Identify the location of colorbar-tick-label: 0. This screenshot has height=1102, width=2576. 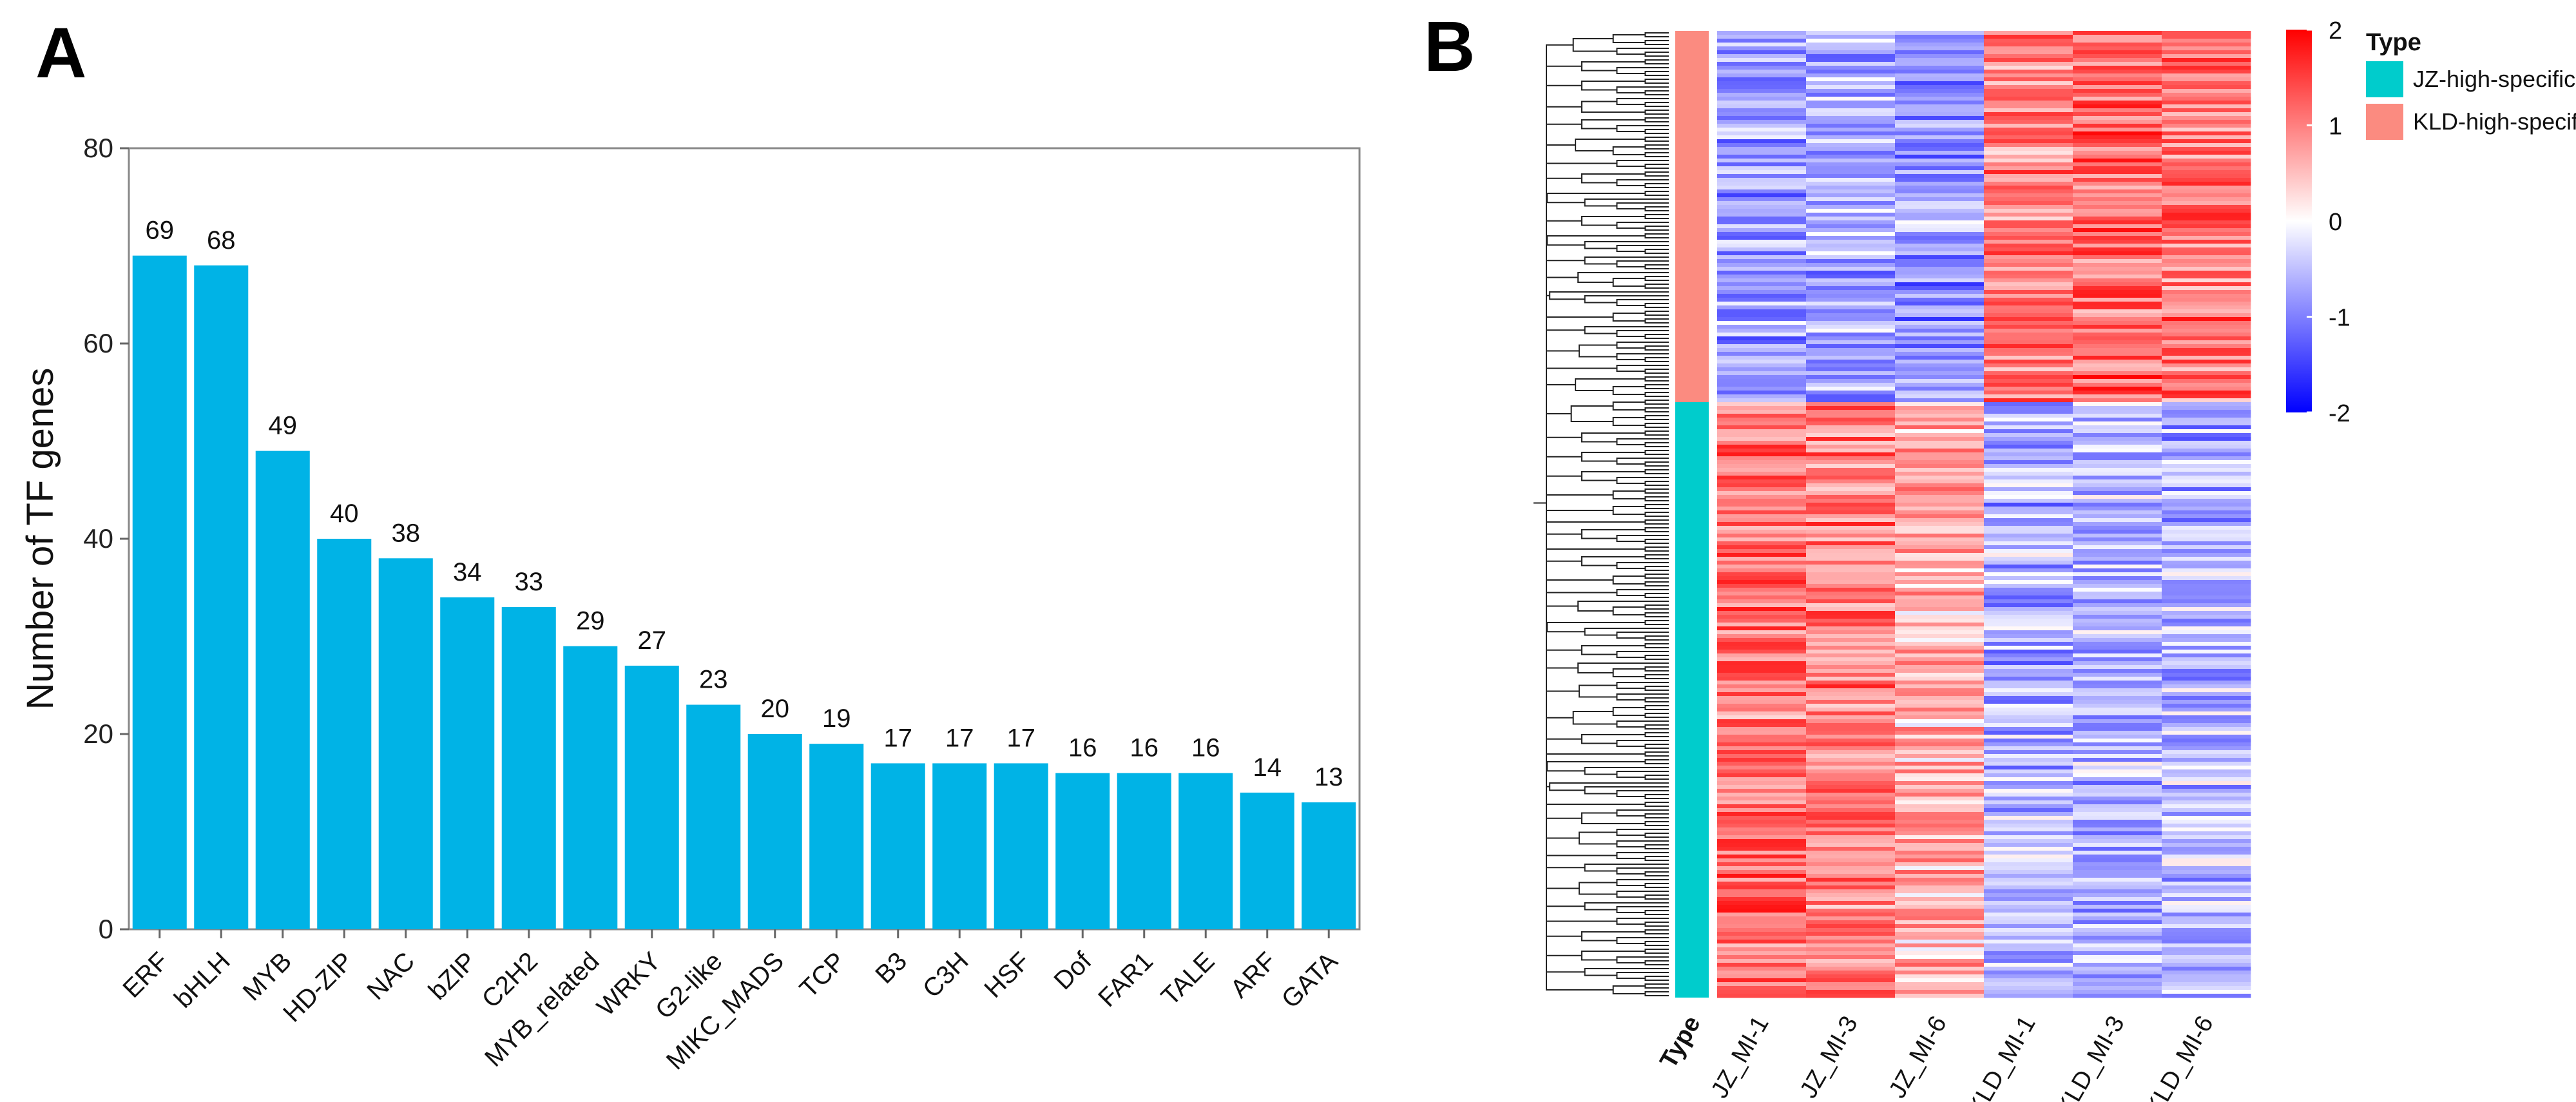
(2336, 223).